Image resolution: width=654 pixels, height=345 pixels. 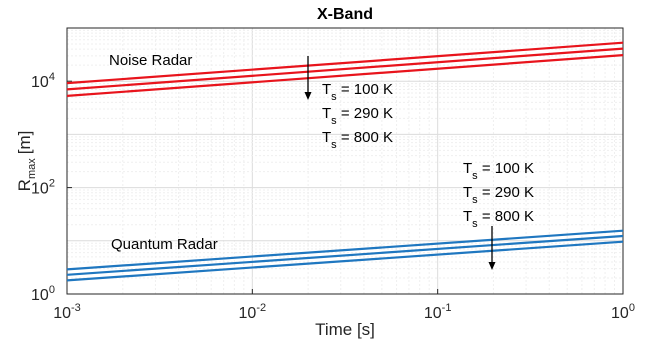 What do you see at coordinates (365, 89) in the screenshot?
I see `noise-temp-value: = 100 K` at bounding box center [365, 89].